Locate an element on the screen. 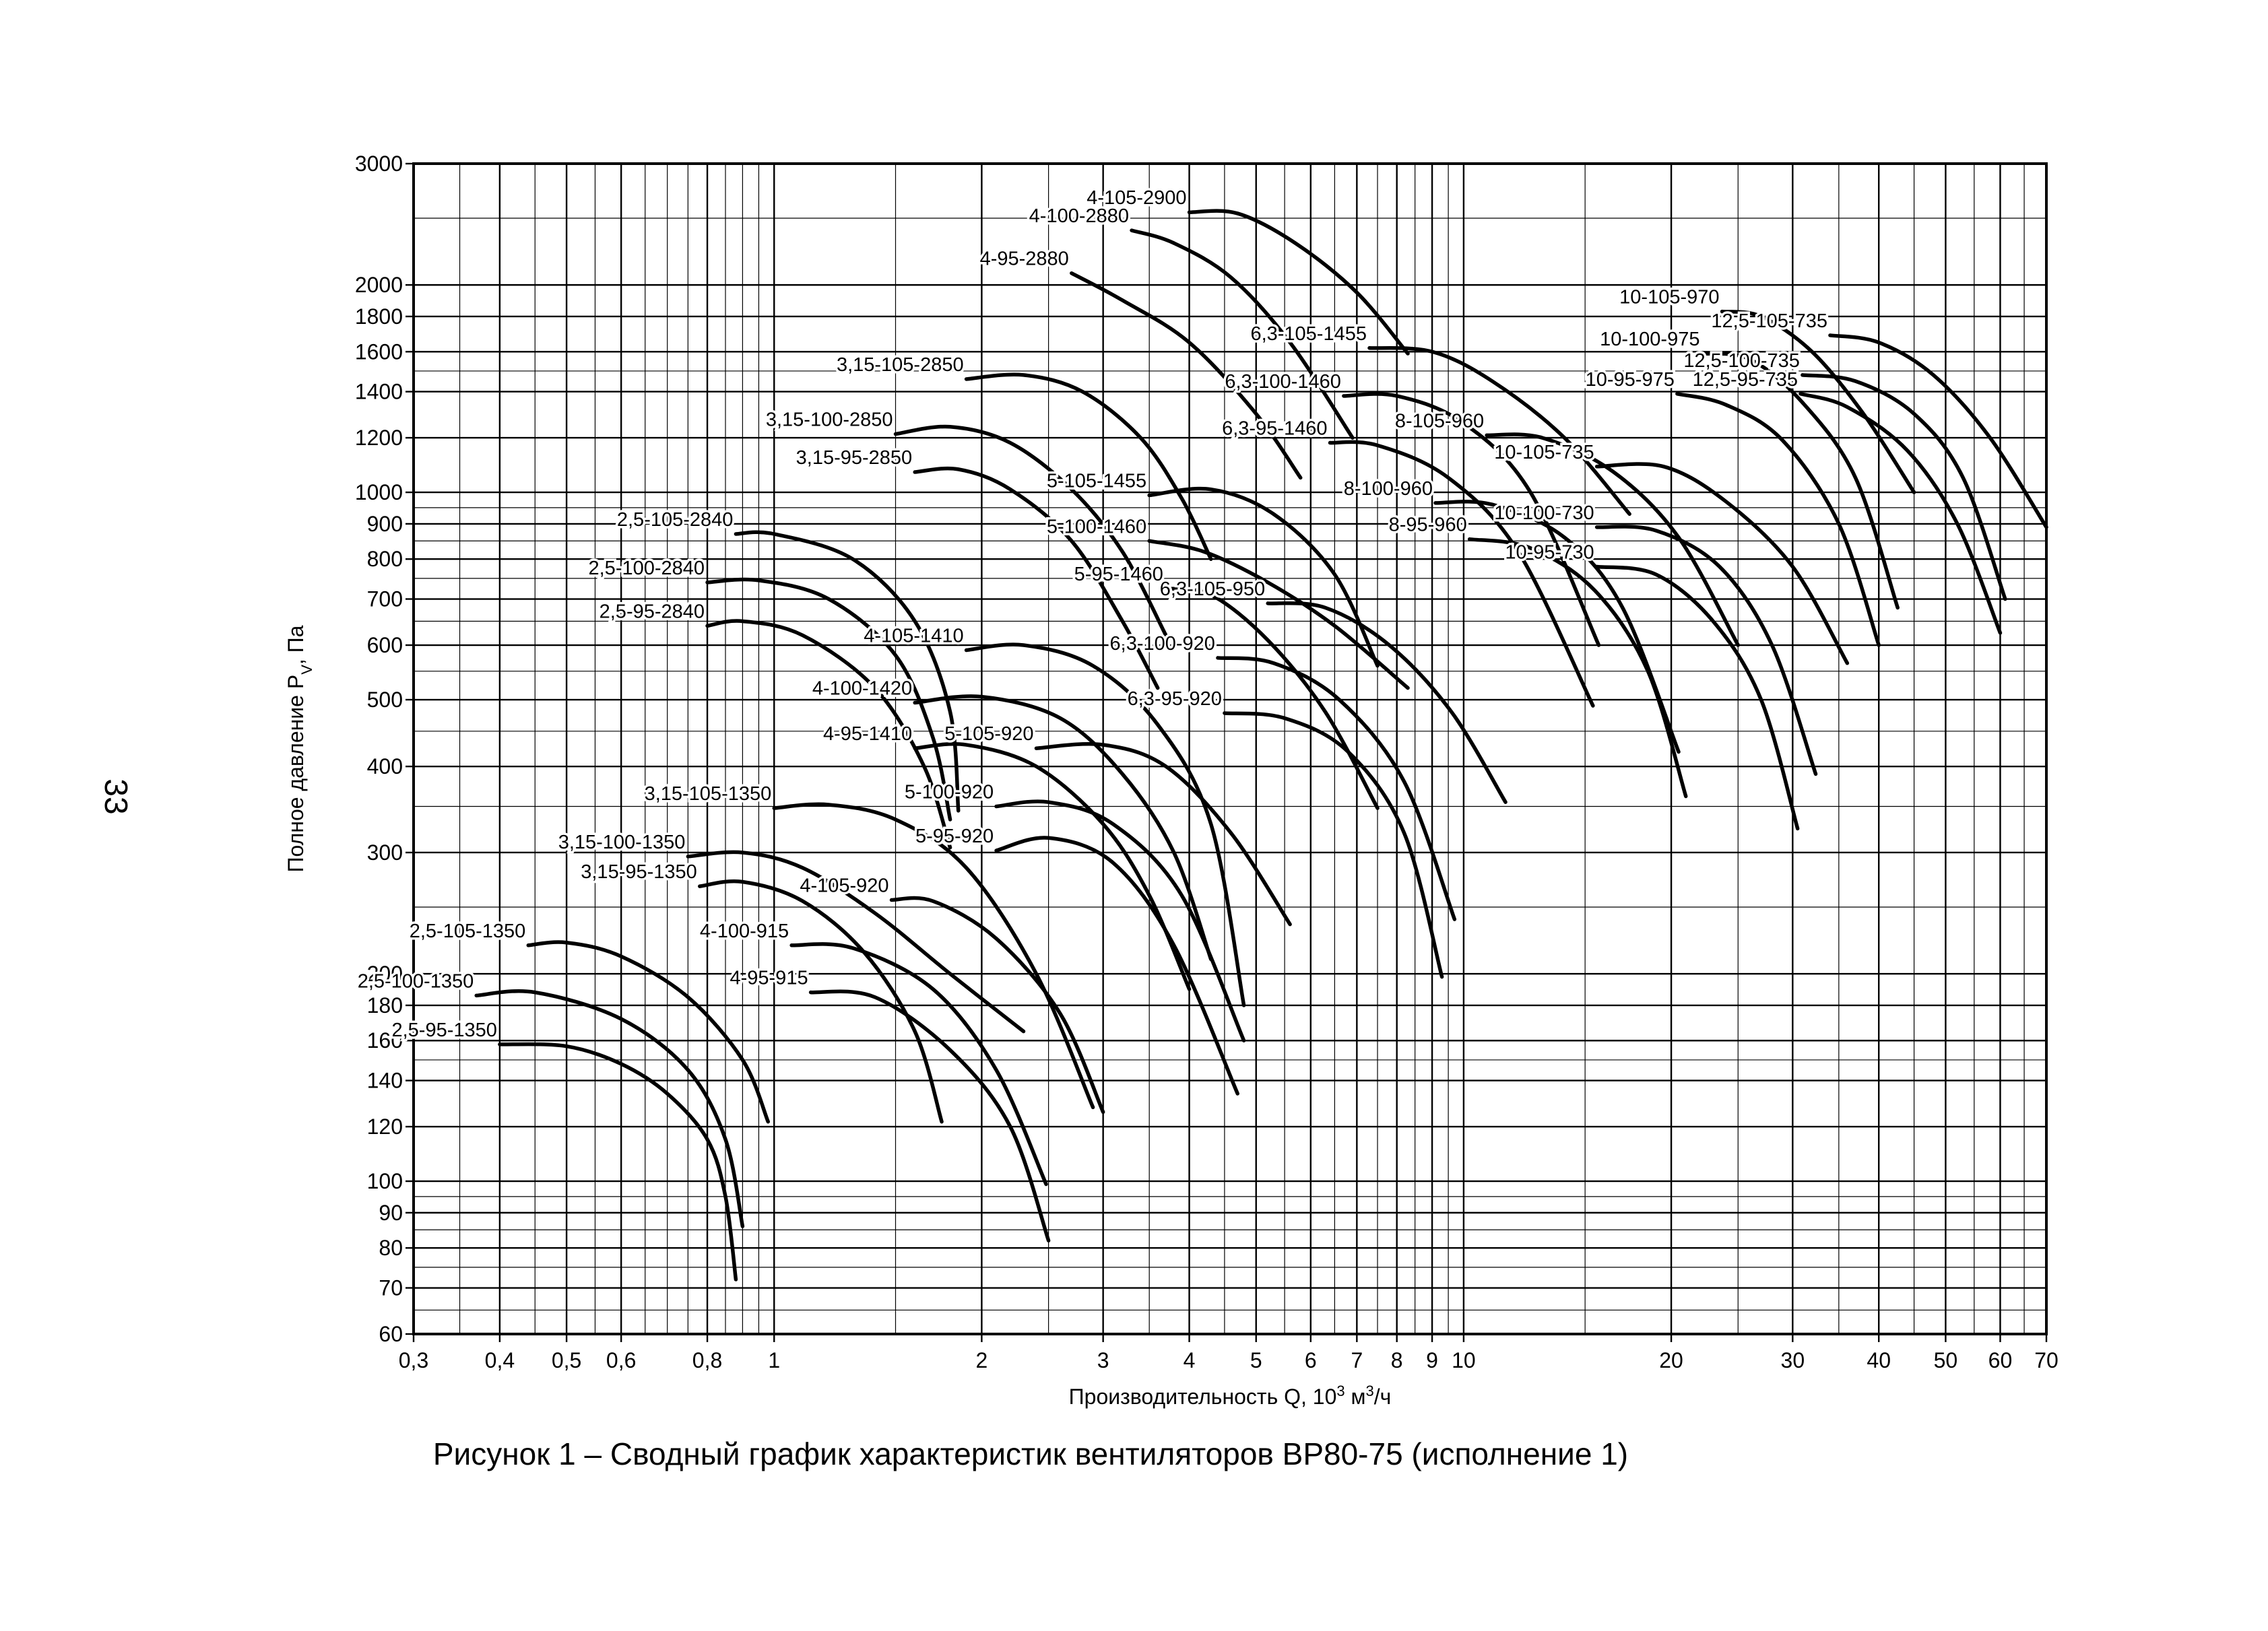  curve-label: 5-100-1460 is located at coordinates (1096, 526).